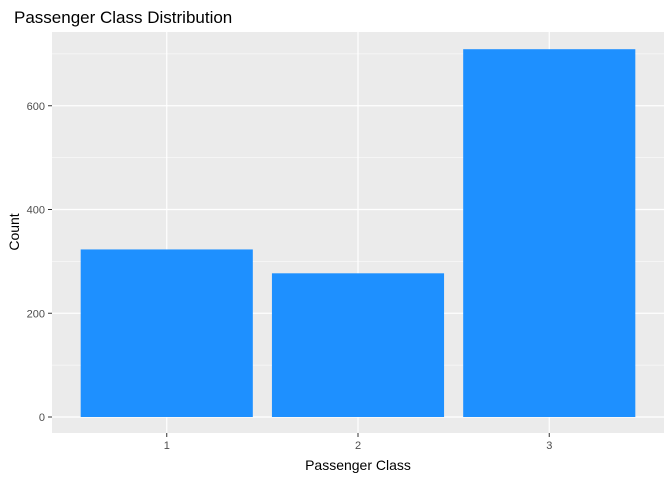 Image resolution: width=672 pixels, height=485 pixels. I want to click on x-tick-label: 1, so click(167, 446).